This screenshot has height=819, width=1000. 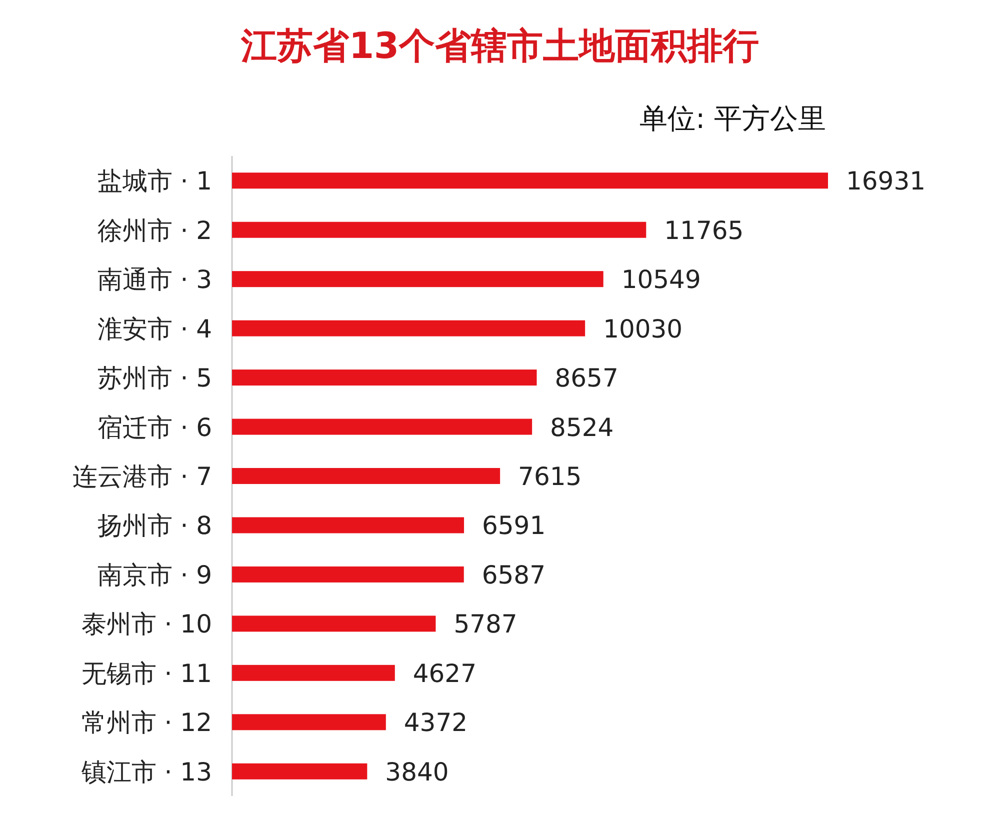 What do you see at coordinates (142, 476) in the screenshot?
I see `y-tick-label: 连云港市 · 7` at bounding box center [142, 476].